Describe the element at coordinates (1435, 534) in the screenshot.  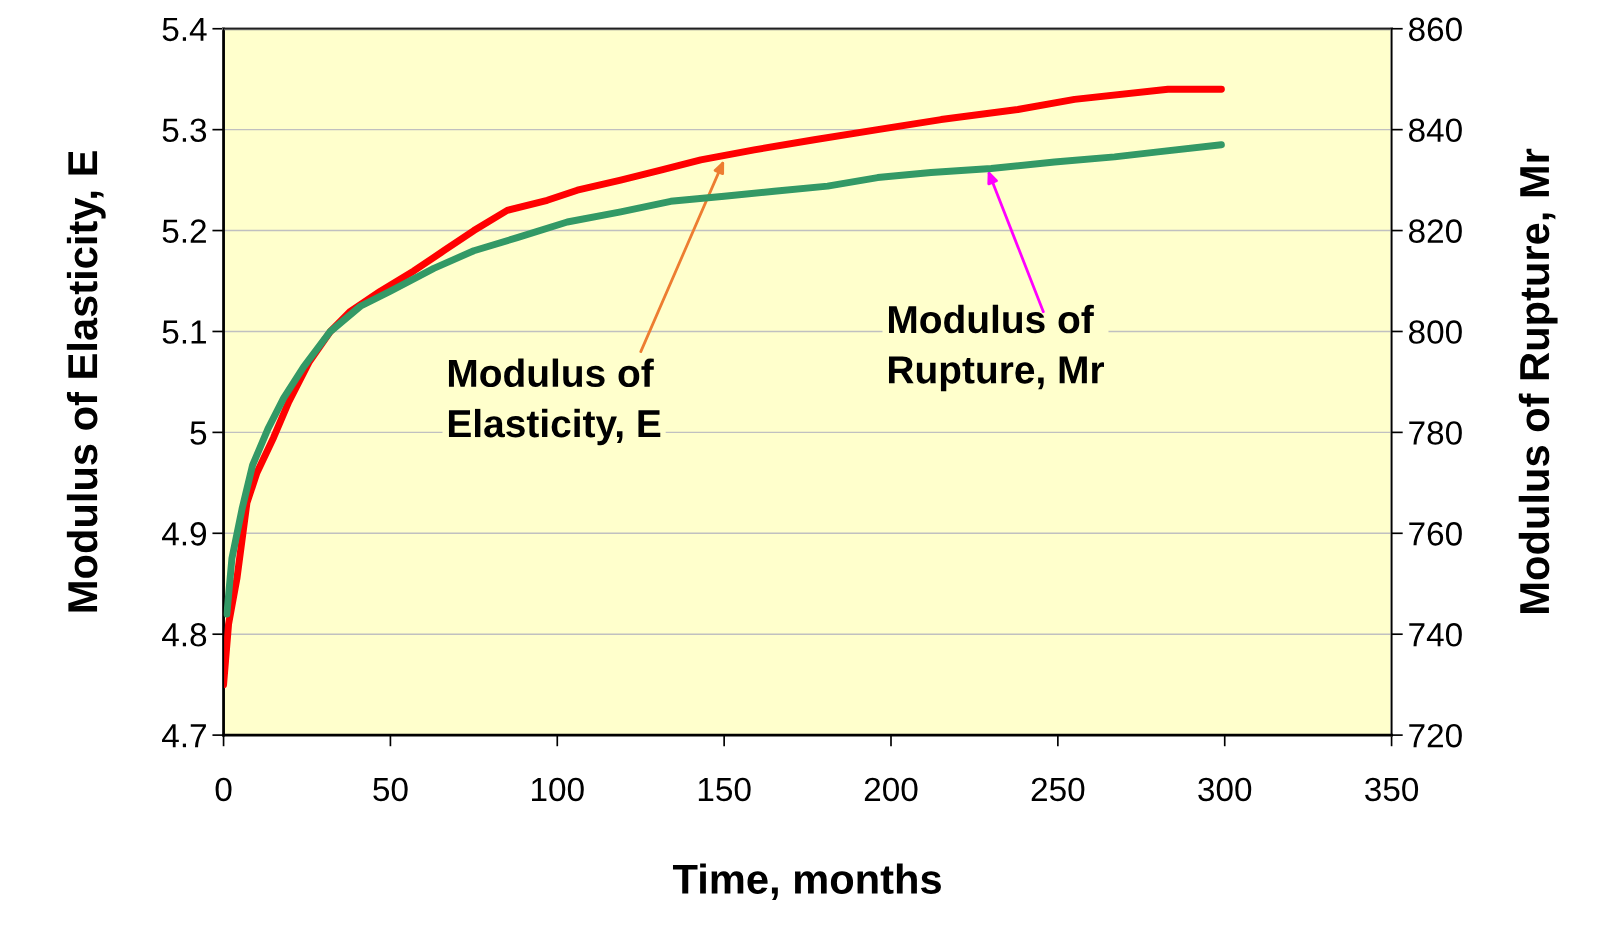
I see `y2-tick-label: 760` at that location.